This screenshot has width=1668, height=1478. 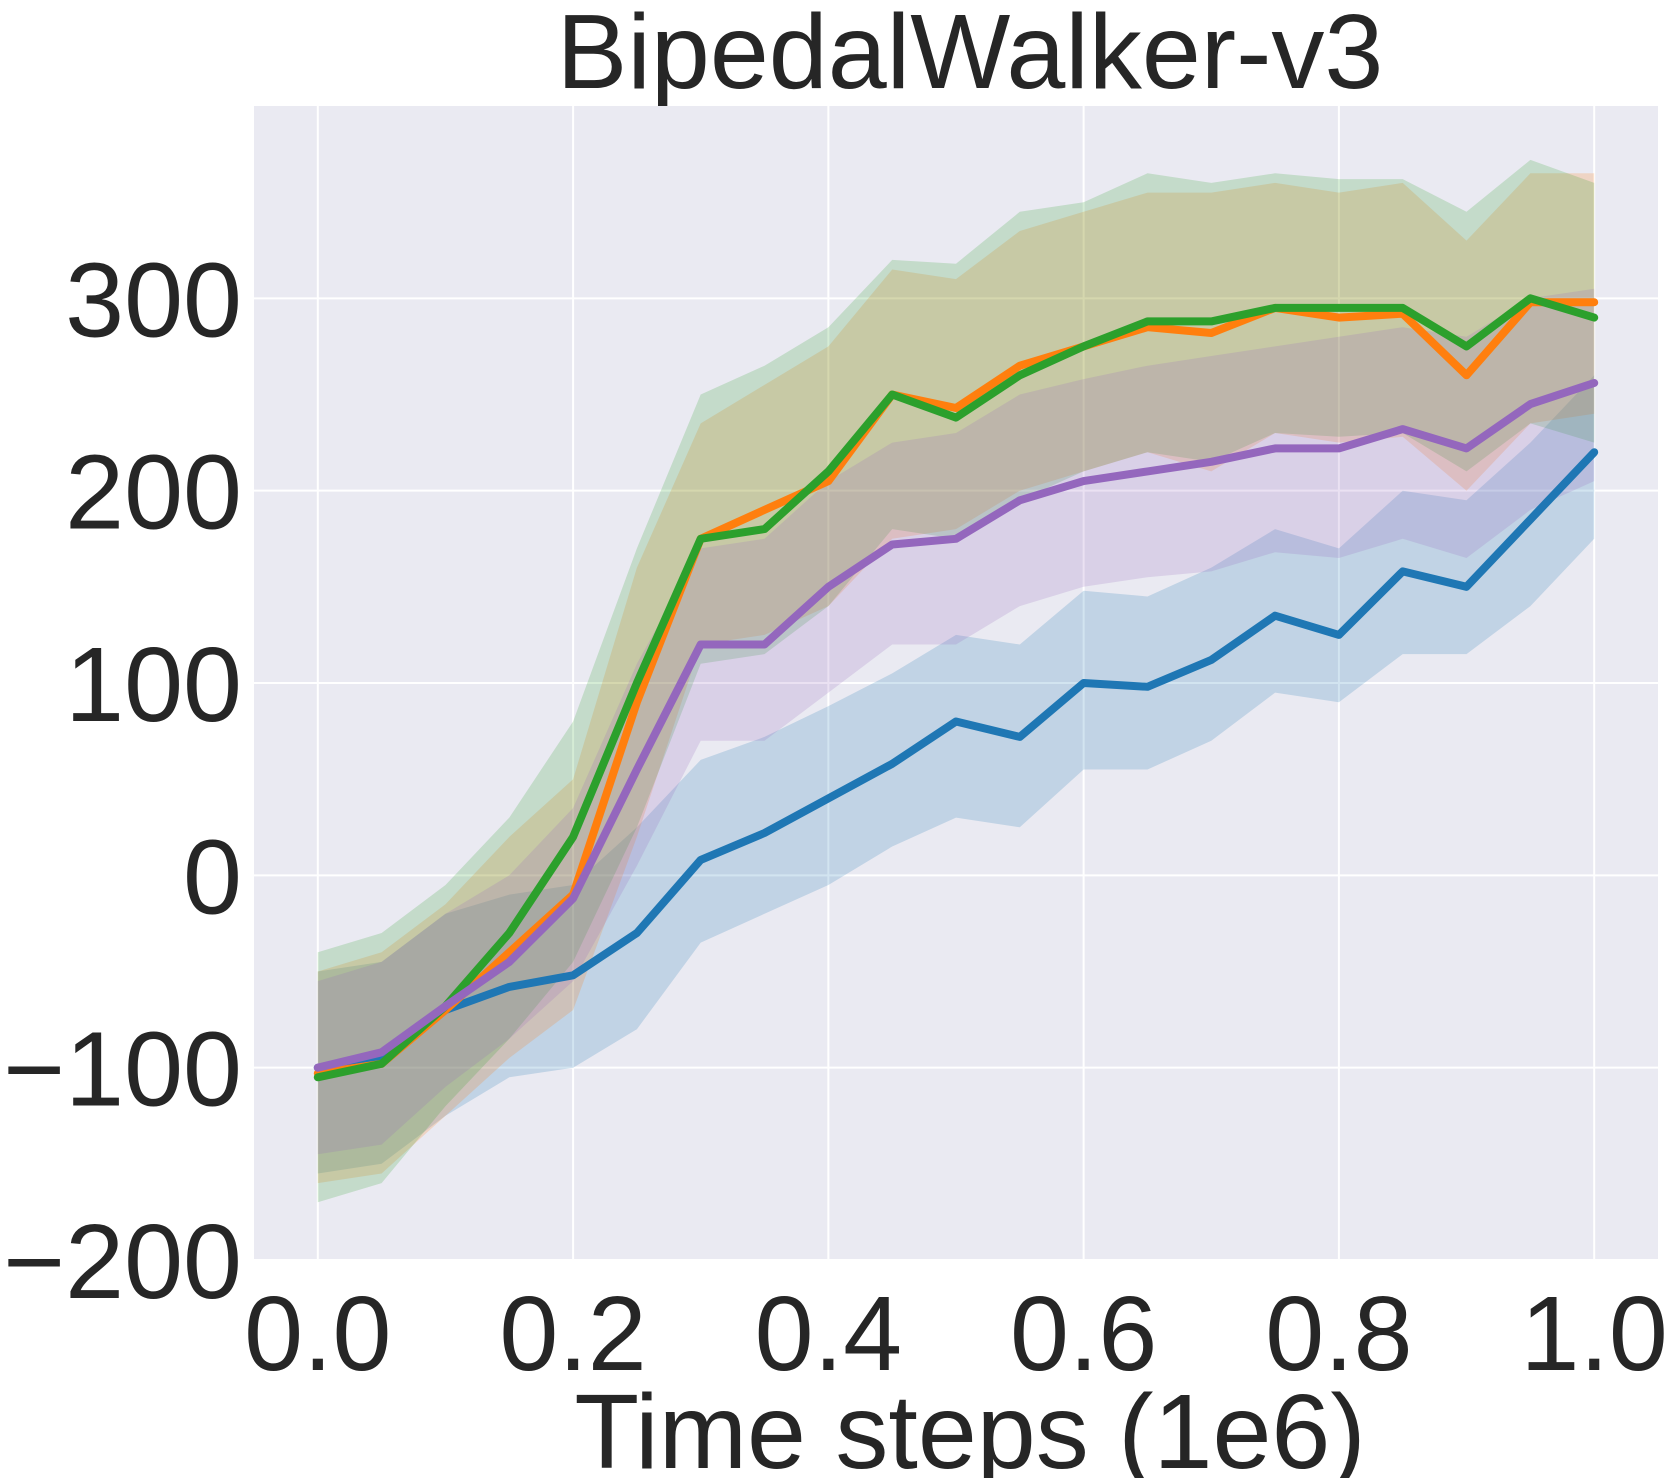 What do you see at coordinates (122, 1262) in the screenshot?
I see `y-tick-label: −200` at bounding box center [122, 1262].